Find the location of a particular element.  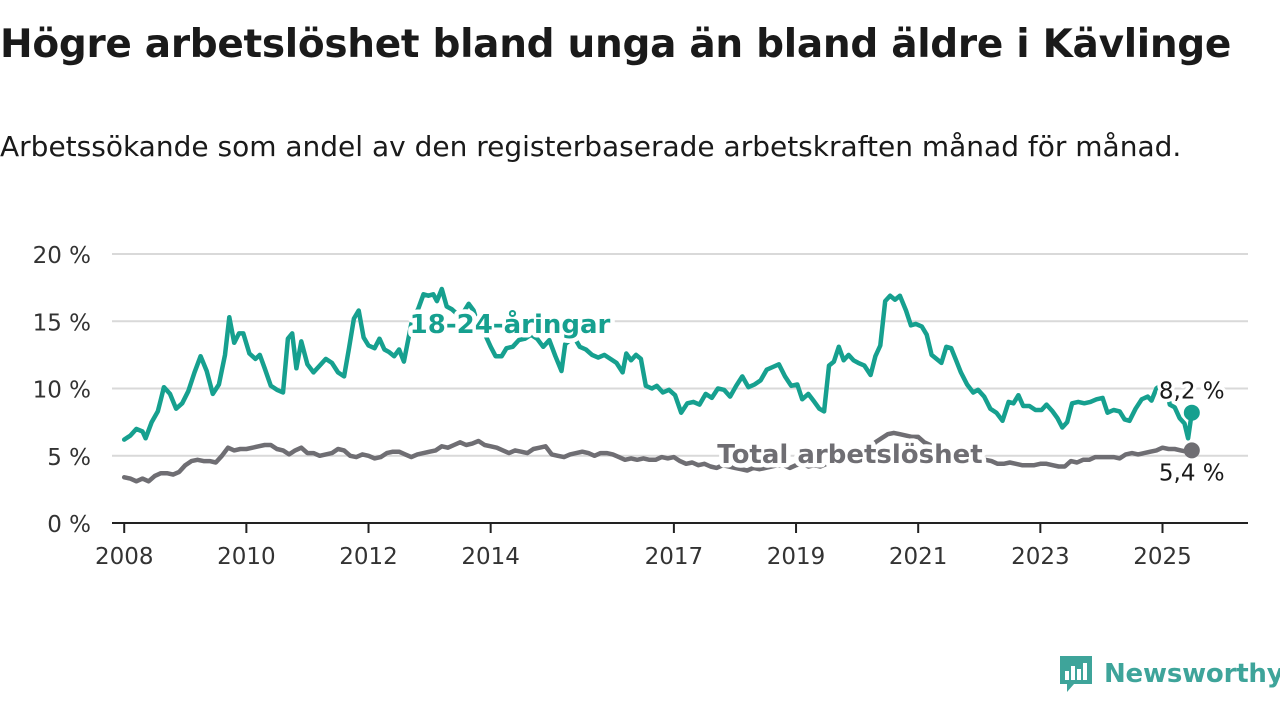

y-tick-label: 10 % is located at coordinates (62, 391).